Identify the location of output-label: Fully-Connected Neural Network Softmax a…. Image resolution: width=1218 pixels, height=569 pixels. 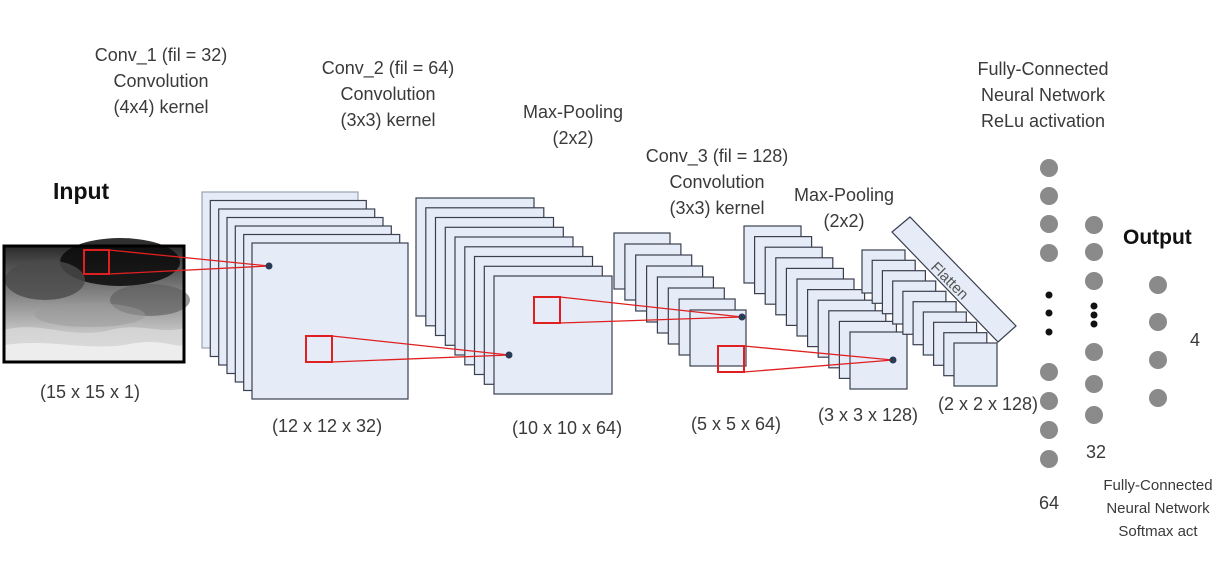
(1158, 508).